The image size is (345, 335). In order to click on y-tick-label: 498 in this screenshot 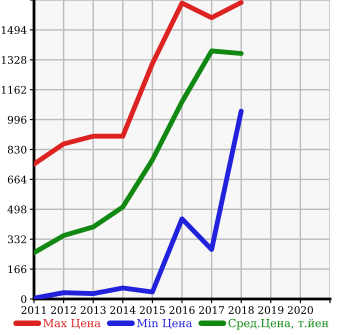, I will do `click(16, 210)`.